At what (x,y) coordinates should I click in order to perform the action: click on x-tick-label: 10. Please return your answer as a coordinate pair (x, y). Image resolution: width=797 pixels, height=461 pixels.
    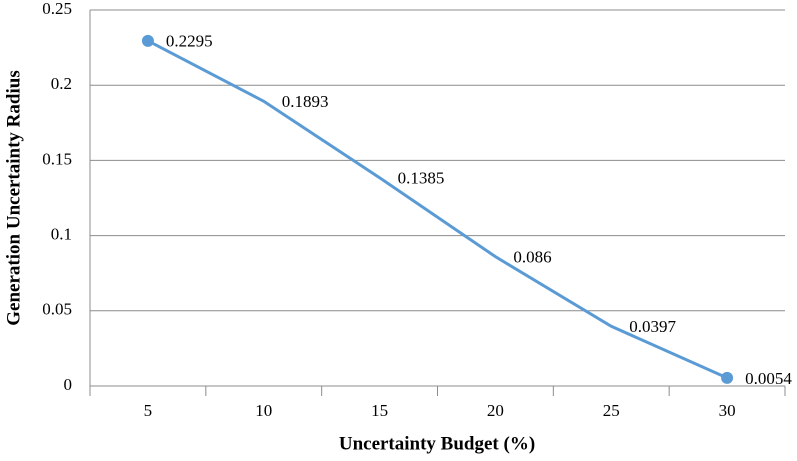
    Looking at the image, I should click on (263, 410).